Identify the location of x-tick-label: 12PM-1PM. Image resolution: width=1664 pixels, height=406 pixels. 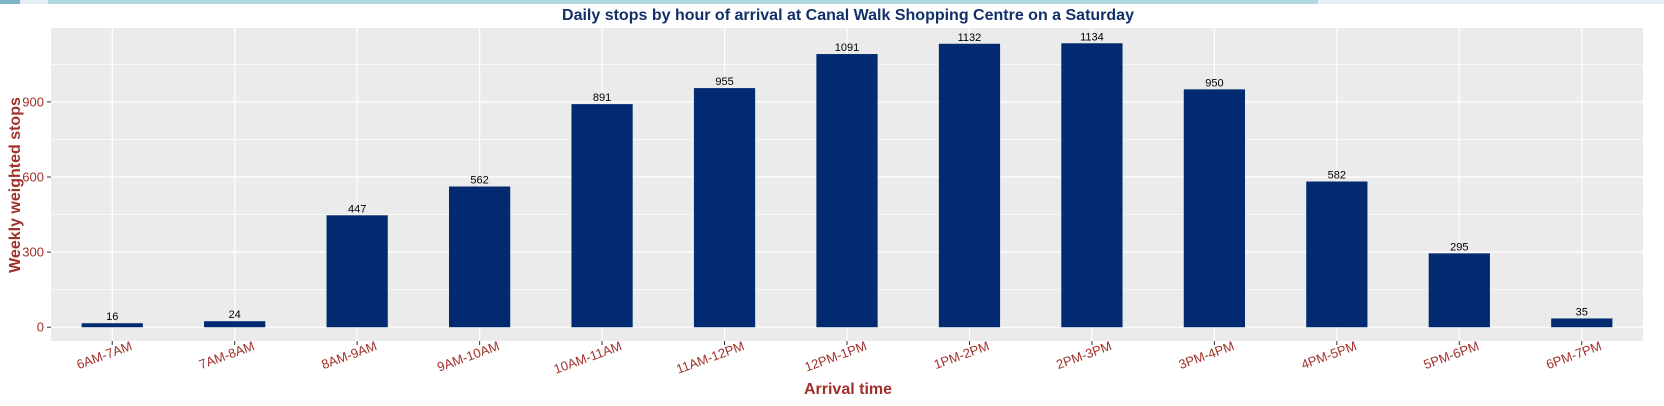
(835, 356).